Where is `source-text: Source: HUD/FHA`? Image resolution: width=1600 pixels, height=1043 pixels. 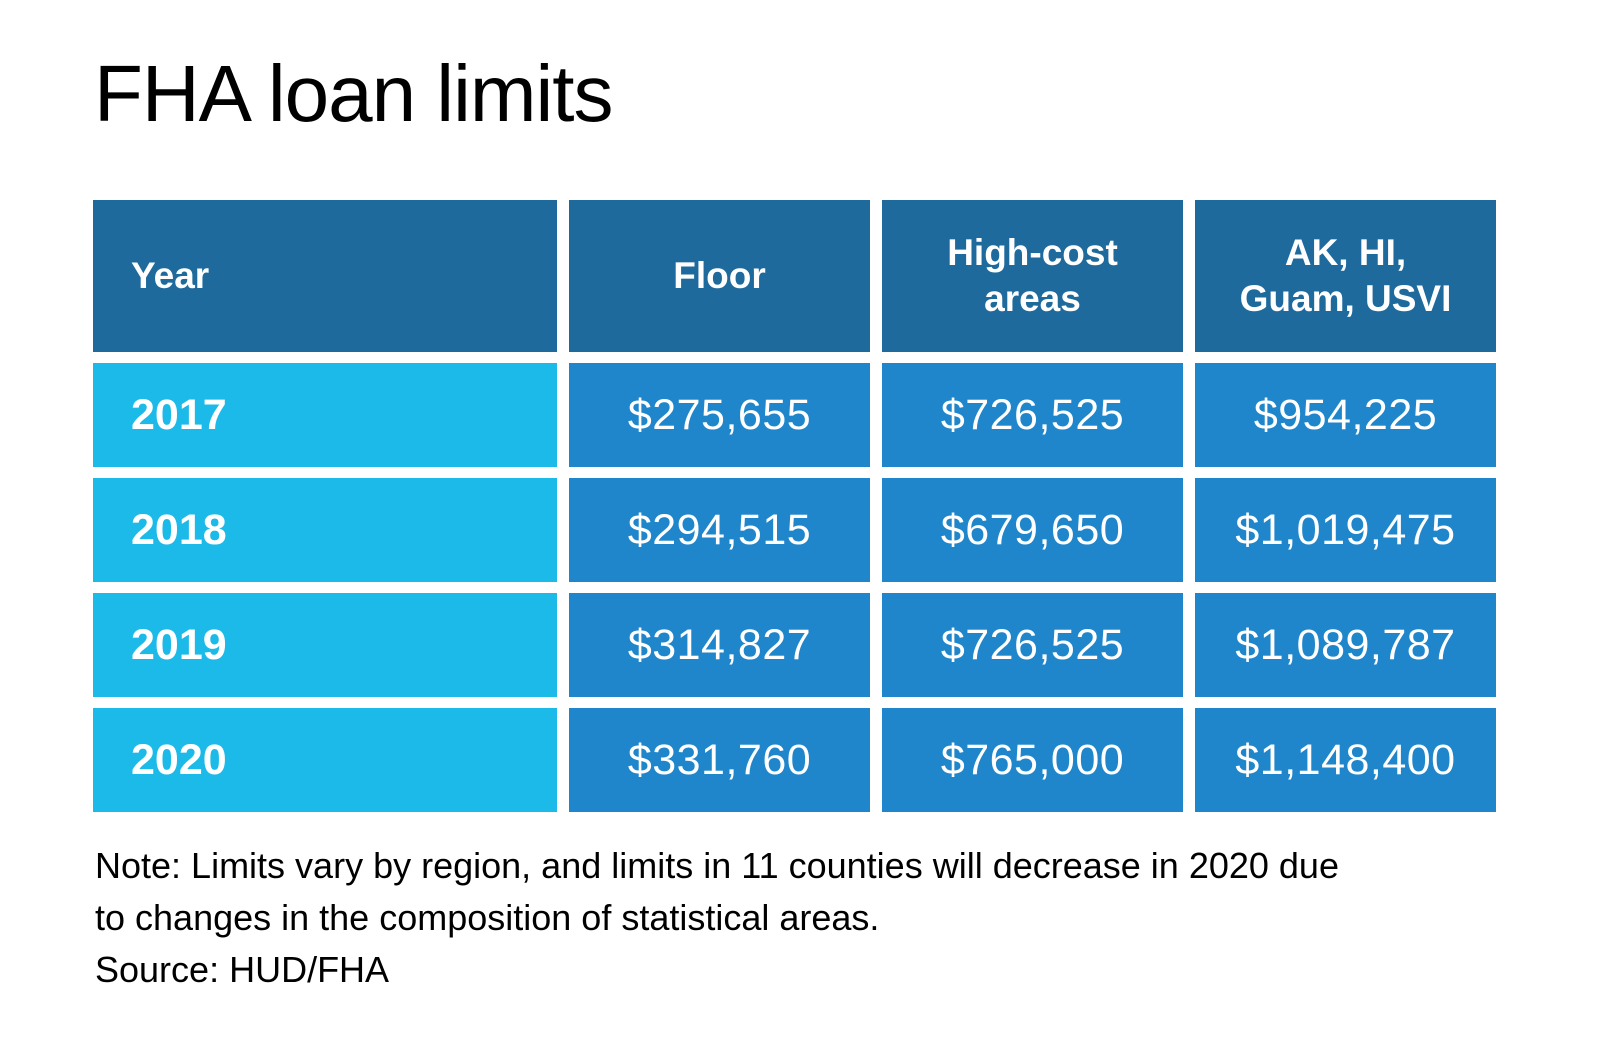 source-text: Source: HUD/FHA is located at coordinates (242, 969).